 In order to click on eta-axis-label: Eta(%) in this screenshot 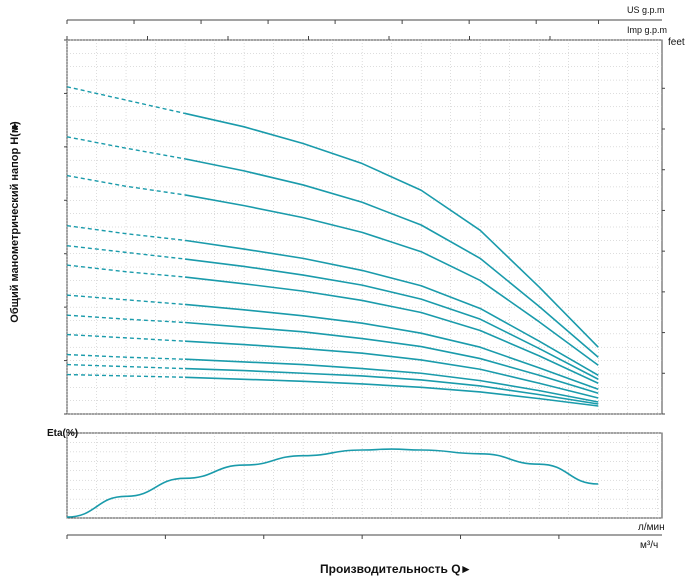, I will do `click(62, 433)`.